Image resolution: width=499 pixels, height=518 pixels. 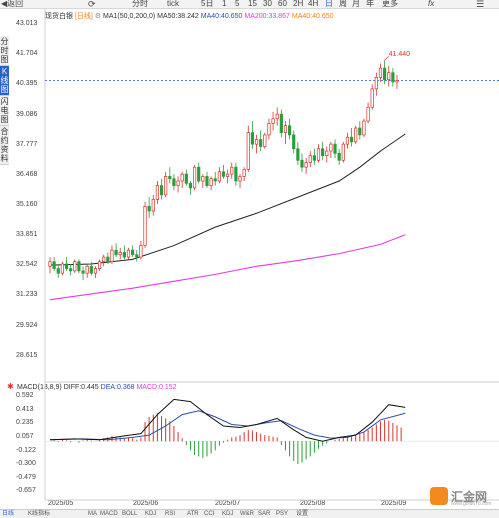 I want to click on y-tick: 43.013, so click(x=27, y=23).